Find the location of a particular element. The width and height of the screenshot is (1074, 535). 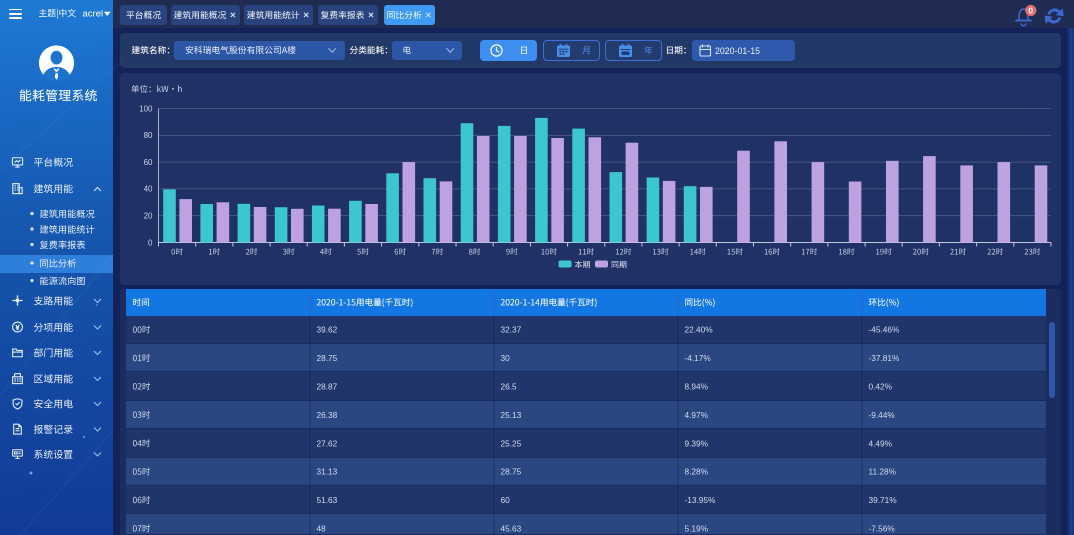

svg-text: 100 is located at coordinates (146, 108).